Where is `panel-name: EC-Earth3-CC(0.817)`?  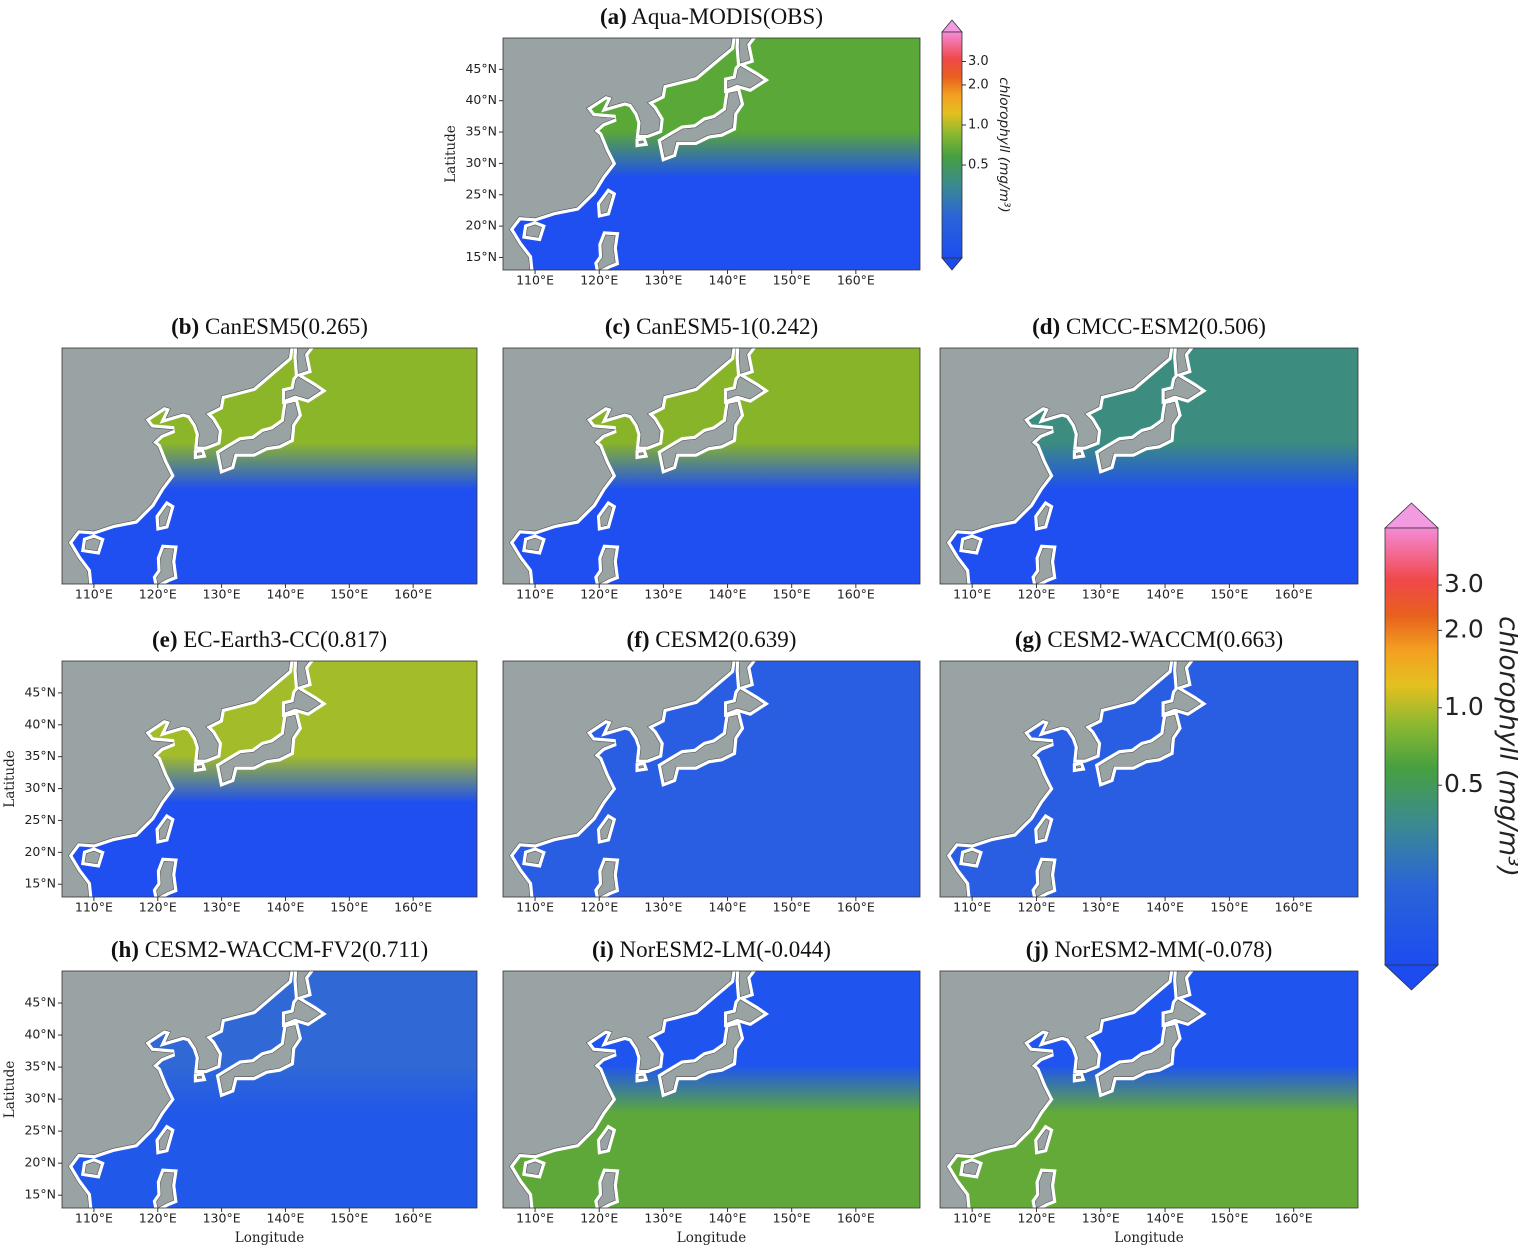
panel-name: EC-Earth3-CC(0.817) is located at coordinates (285, 639).